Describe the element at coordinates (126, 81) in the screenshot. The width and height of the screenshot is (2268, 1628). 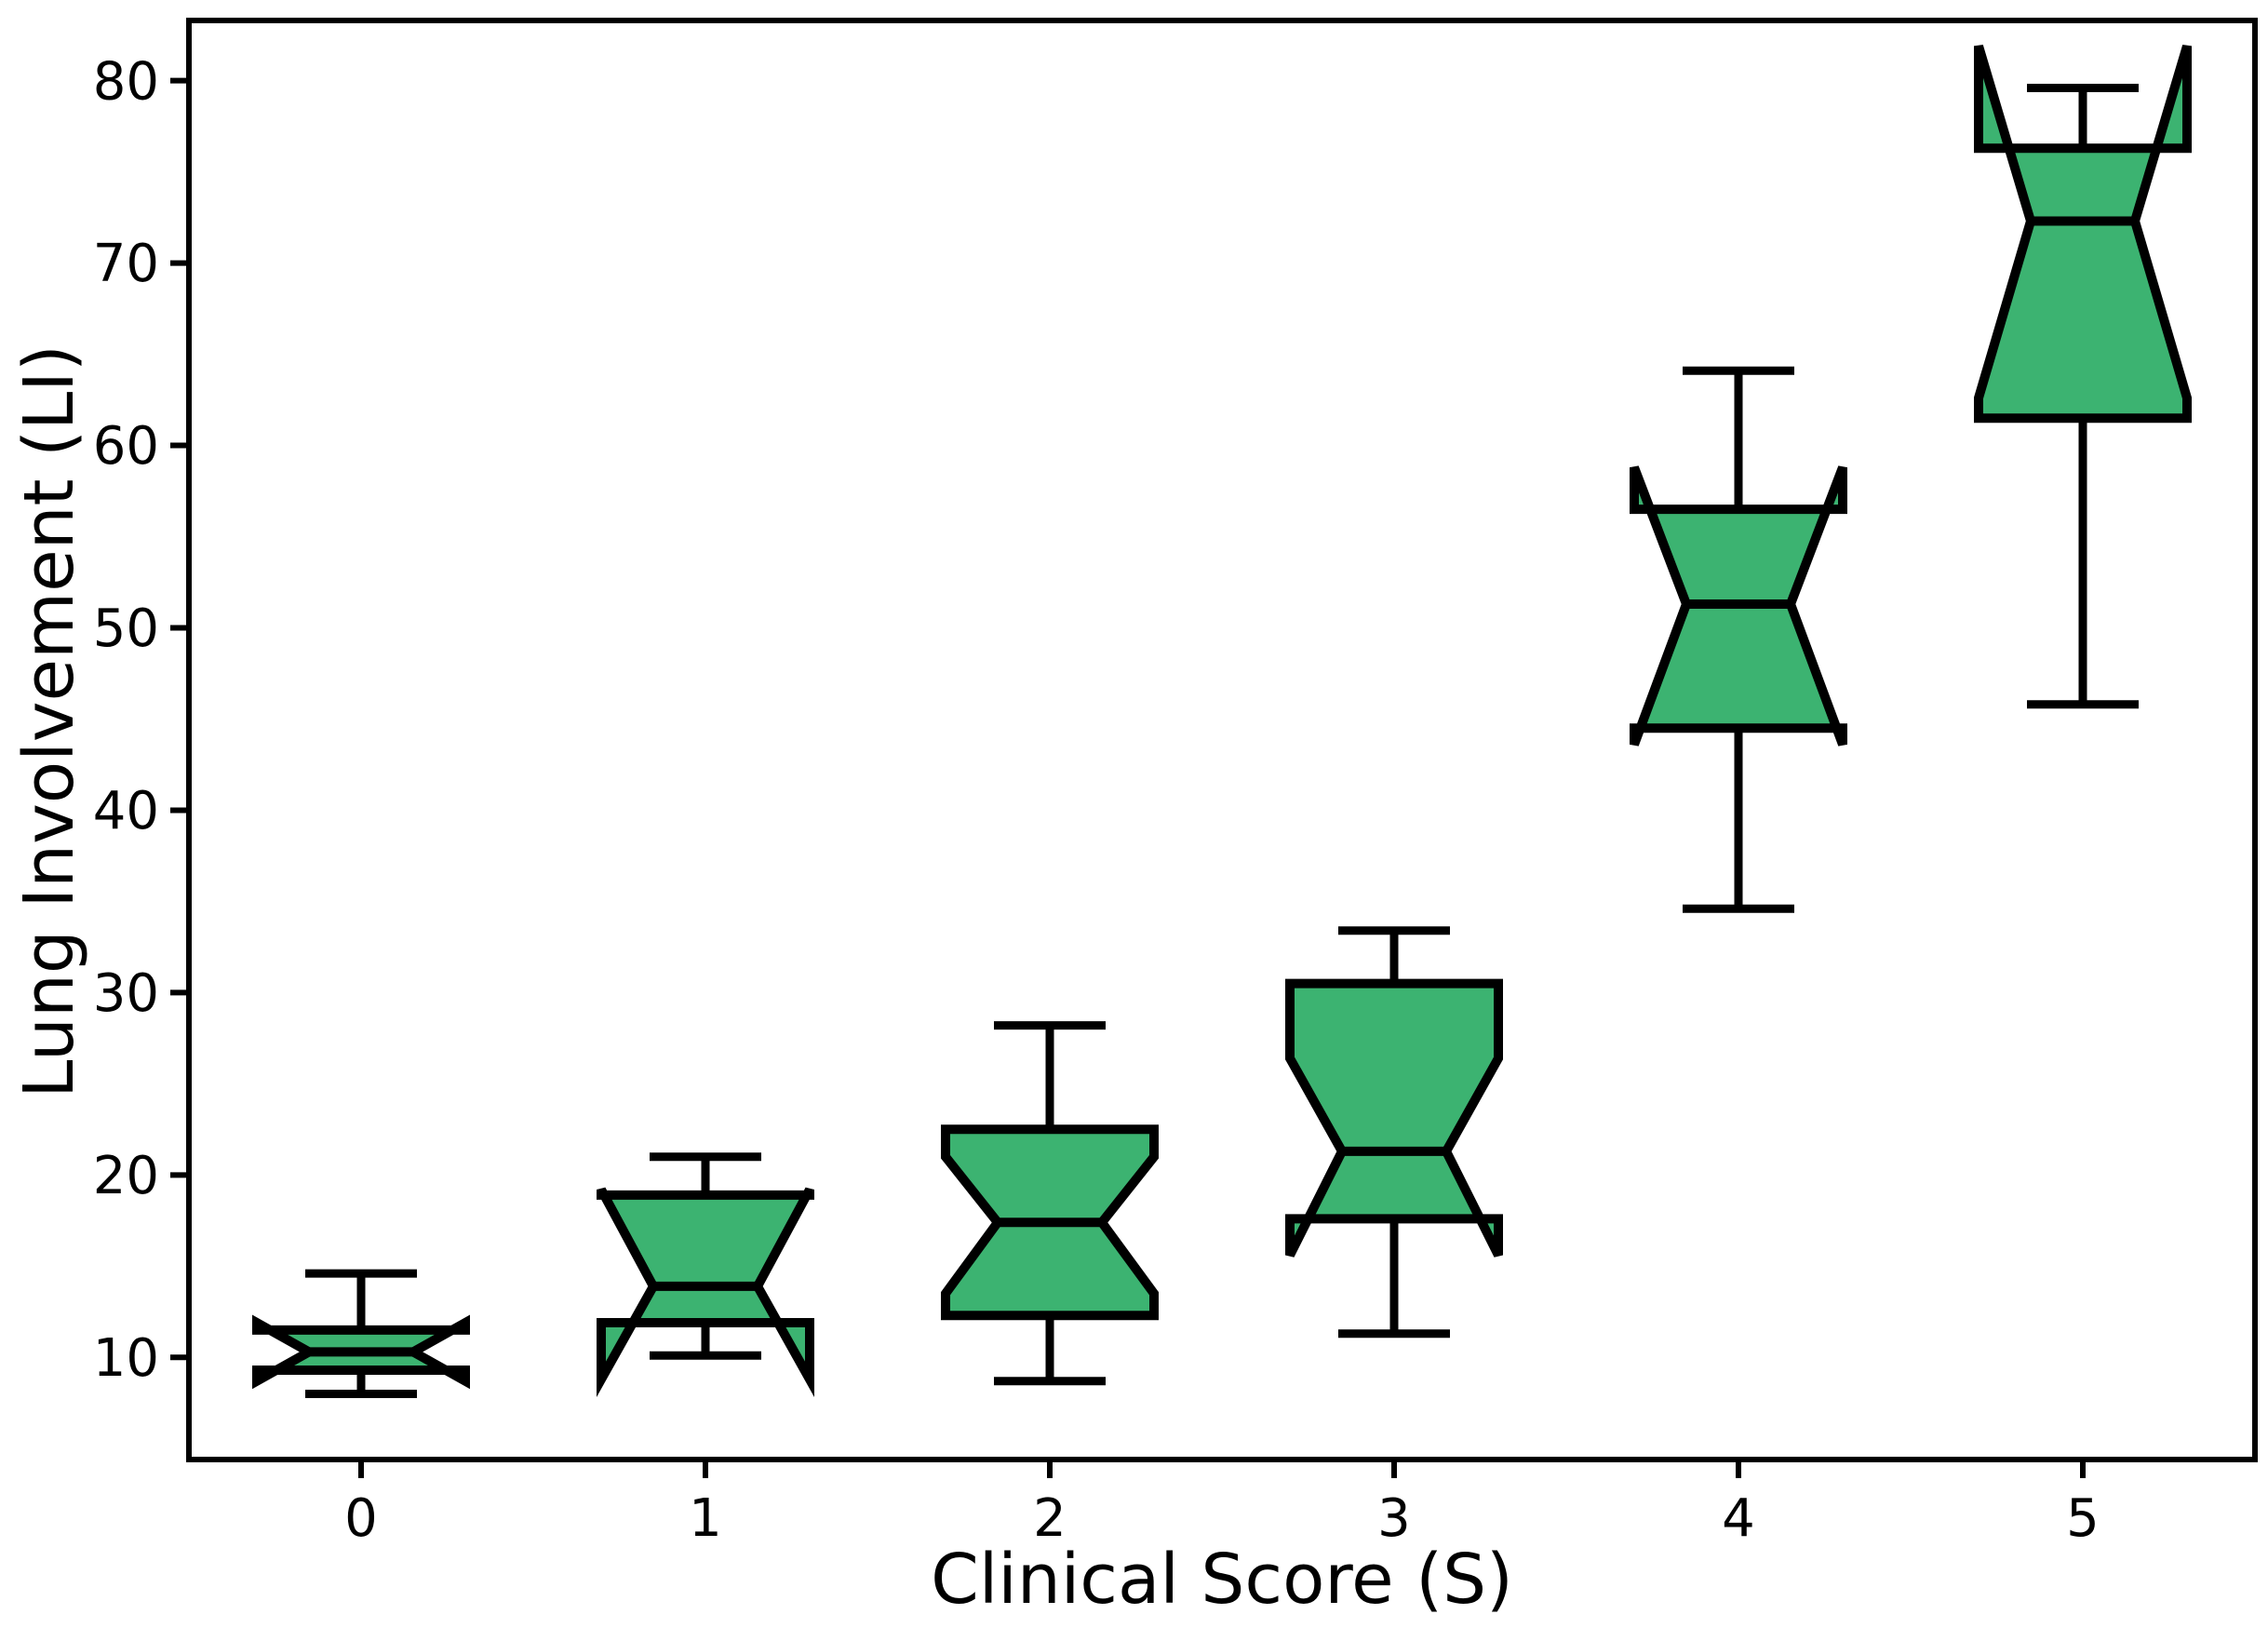
I see `y-tick-label: 80` at that location.